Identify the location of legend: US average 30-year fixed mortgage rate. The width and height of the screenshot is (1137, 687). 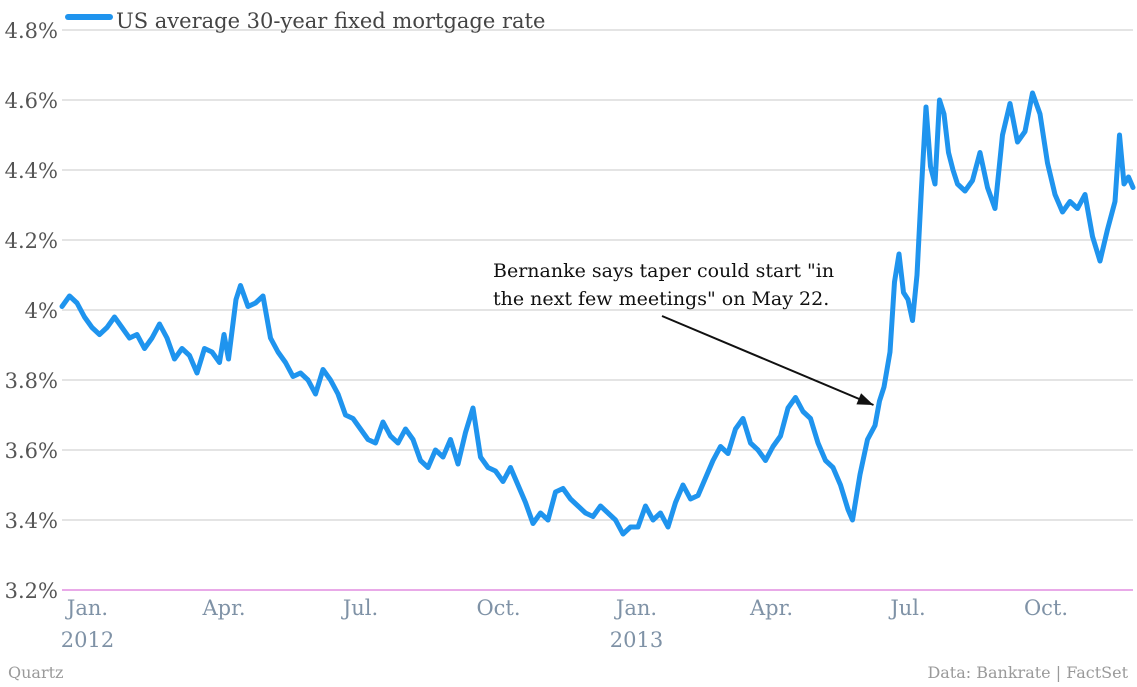
(305, 21).